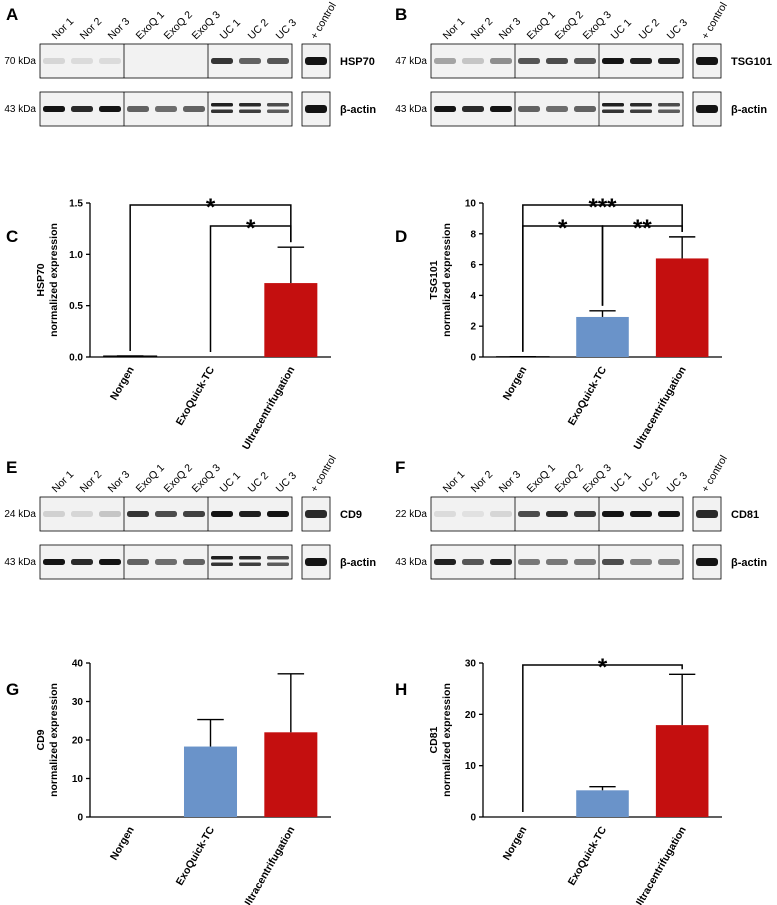 The image size is (777, 905). I want to click on y-tick-label: 4, so click(473, 296).